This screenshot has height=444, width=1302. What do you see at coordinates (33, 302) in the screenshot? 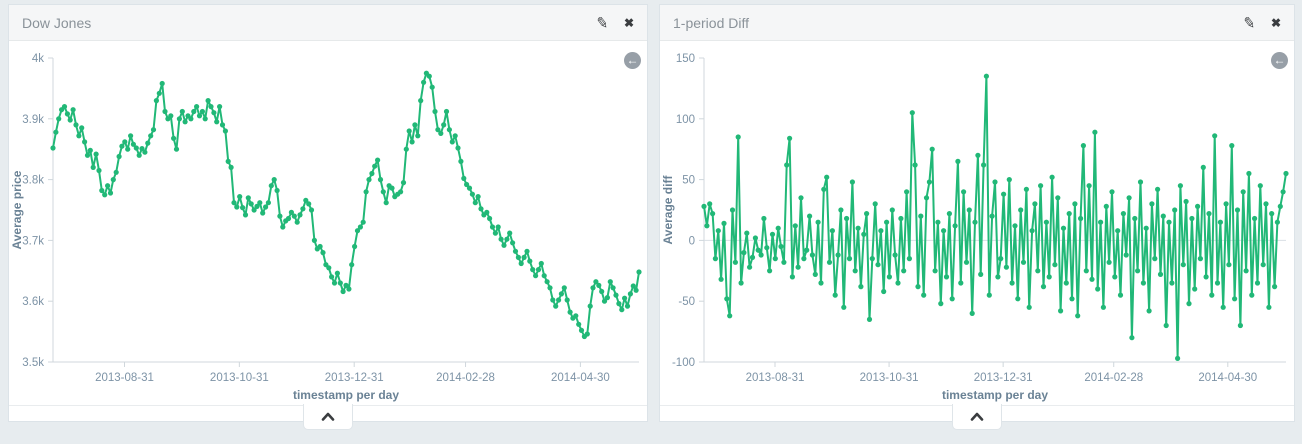
I see `y-tick-label: 3.6k` at bounding box center [33, 302].